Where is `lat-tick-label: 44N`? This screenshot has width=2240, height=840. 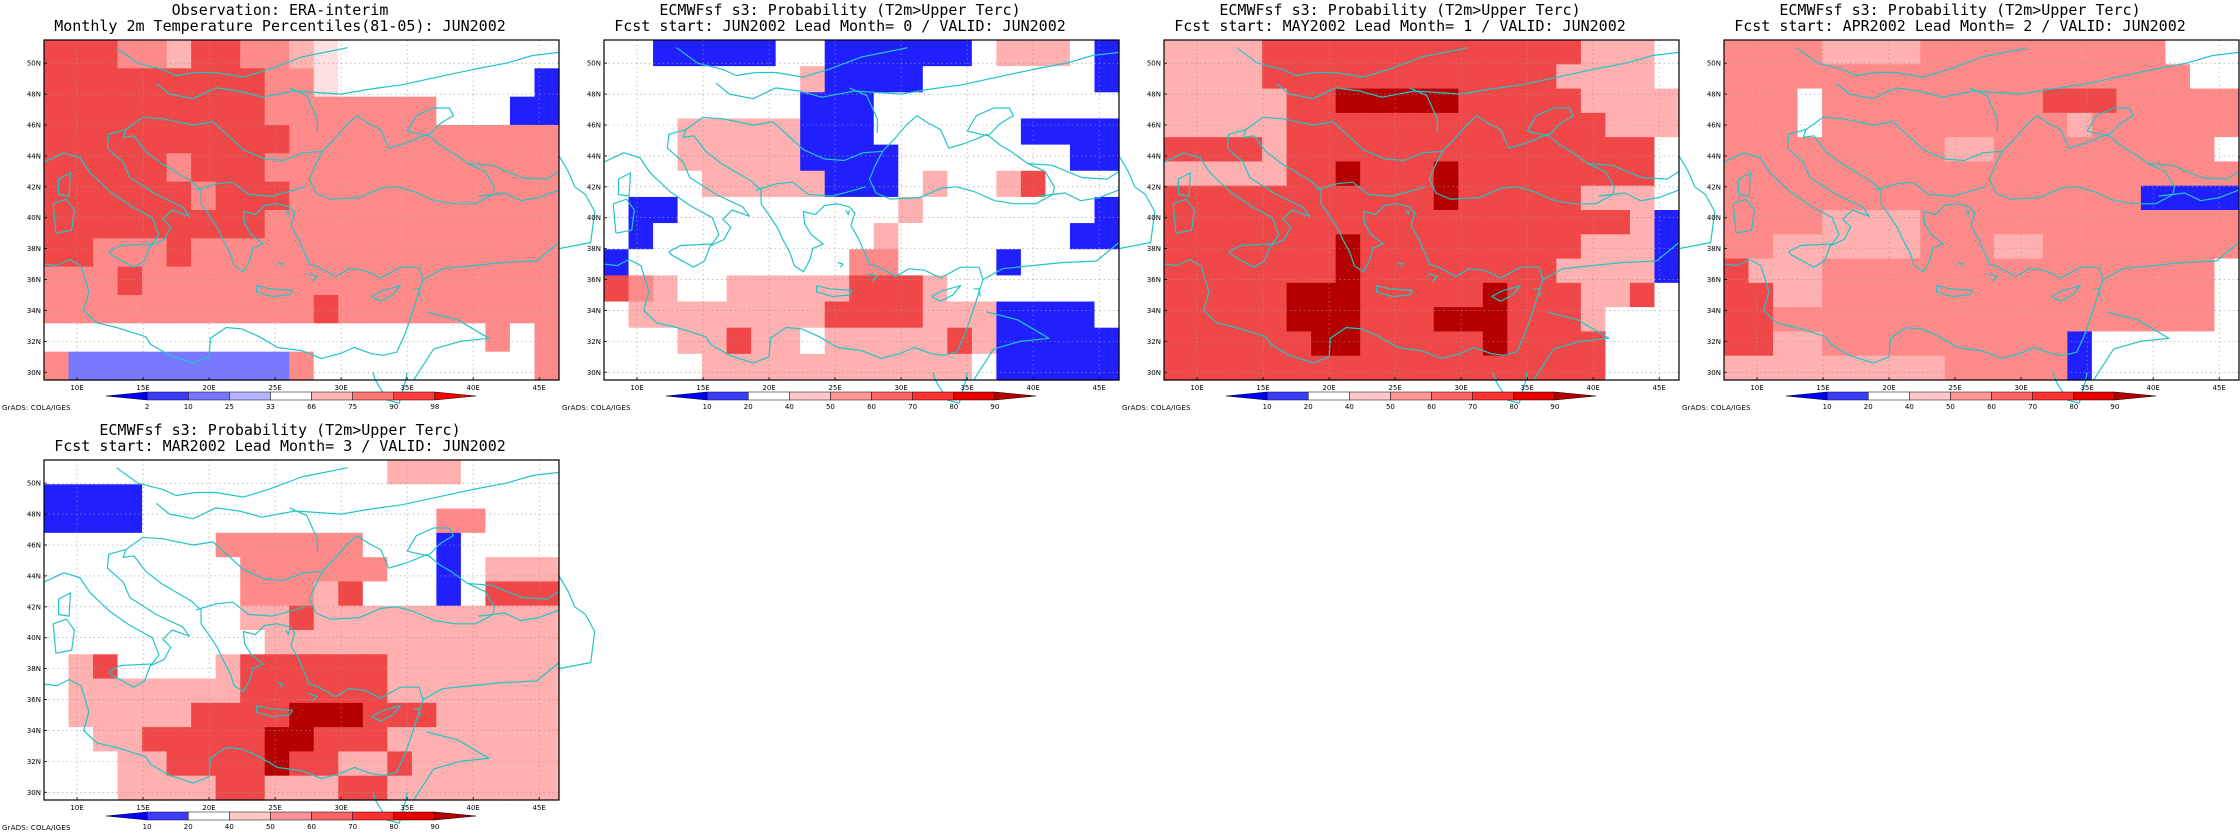 lat-tick-label: 44N is located at coordinates (1714, 156).